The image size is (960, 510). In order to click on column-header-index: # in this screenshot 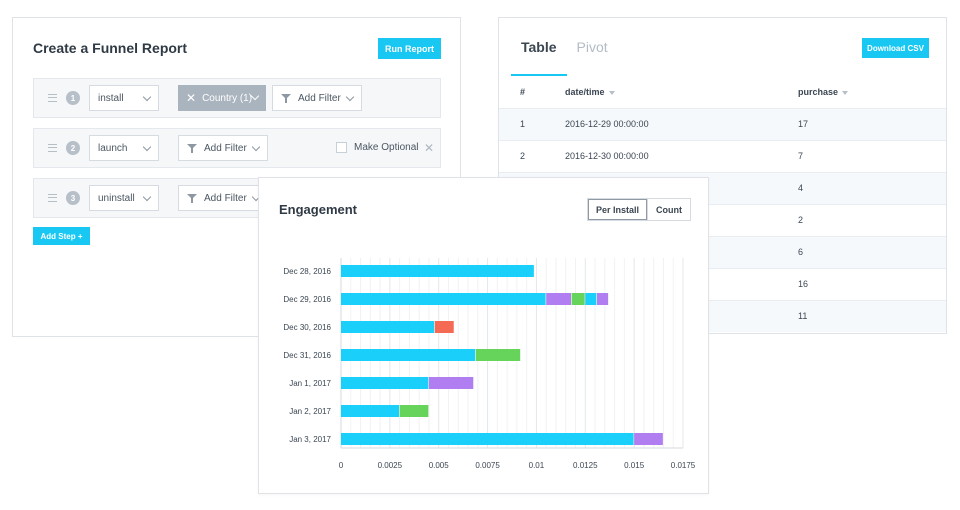, I will do `click(523, 92)`.